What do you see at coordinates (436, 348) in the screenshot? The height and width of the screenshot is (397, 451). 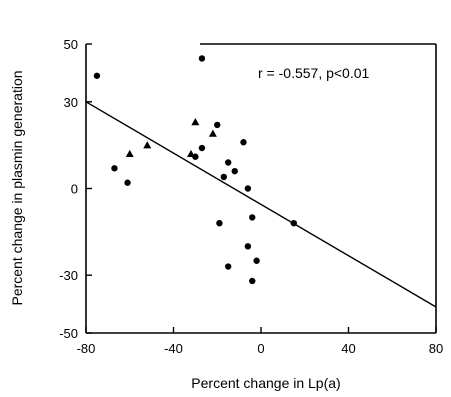 I see `x-tick-label: 80` at bounding box center [436, 348].